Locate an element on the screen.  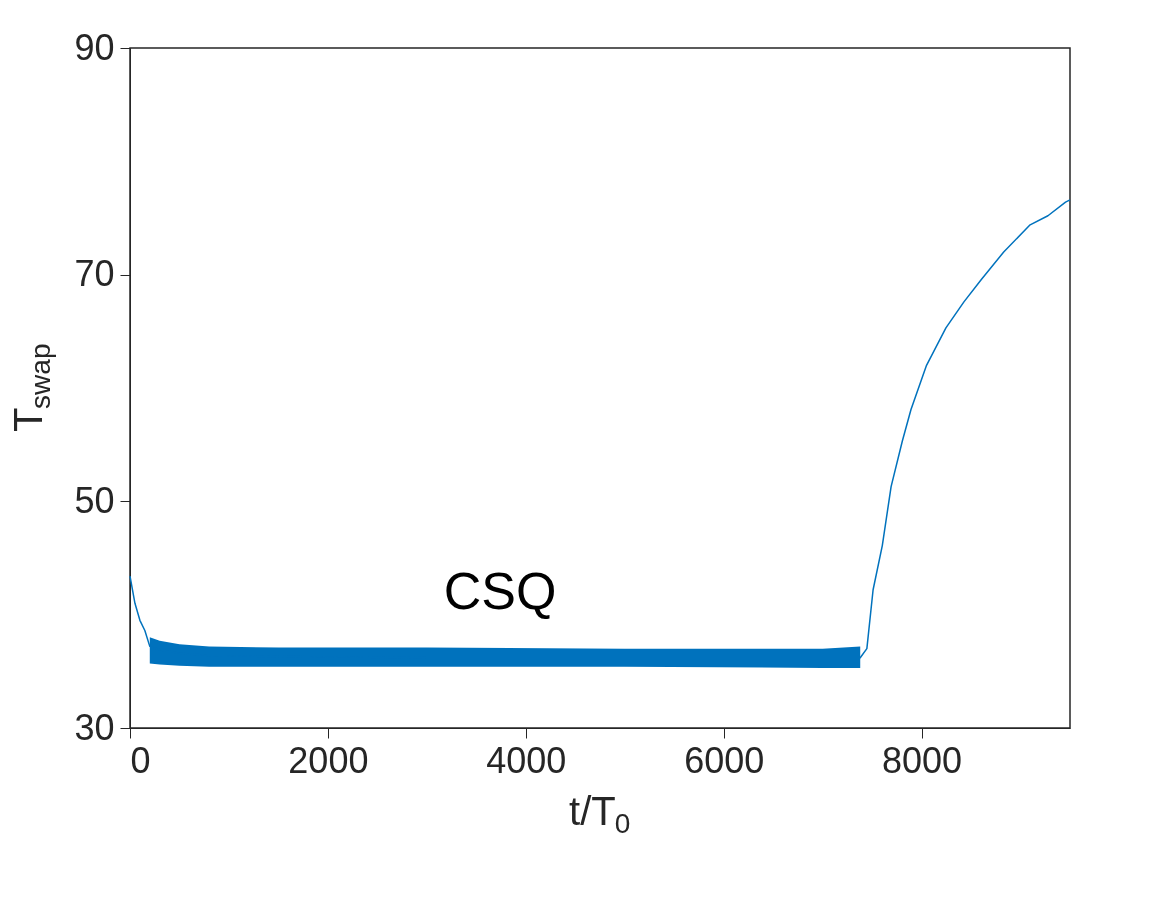
x-tick-label: 8000 is located at coordinates (922, 760).